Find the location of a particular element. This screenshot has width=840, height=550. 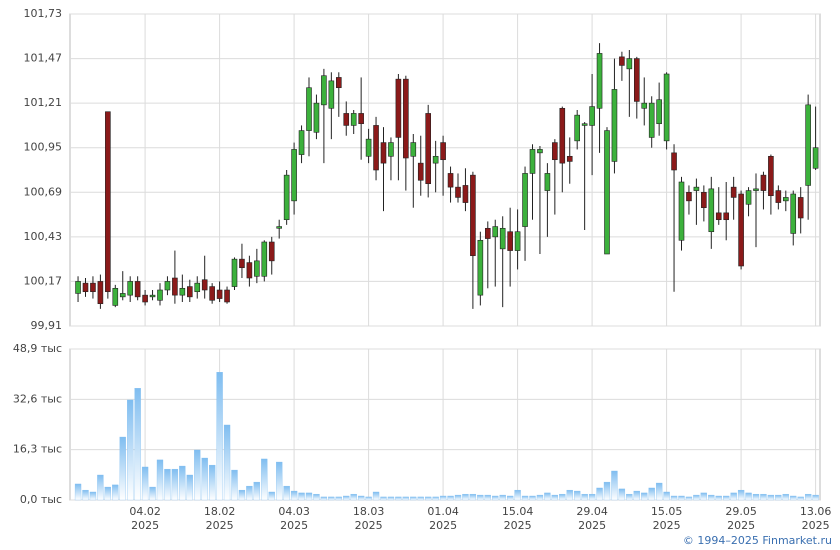

x-tick-label: 04.03 is located at coordinates (294, 511).